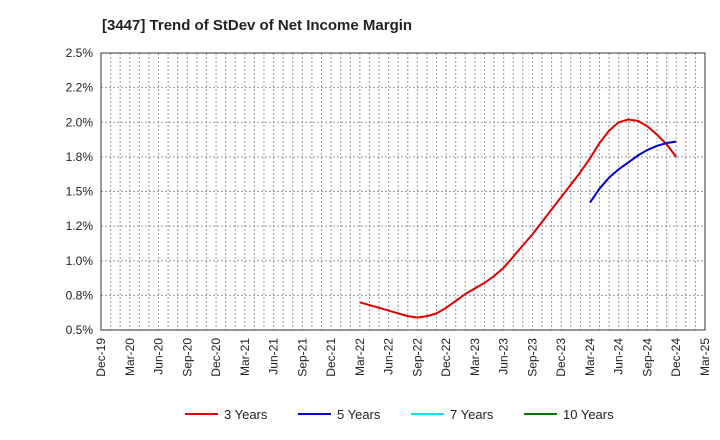 The height and width of the screenshot is (440, 720). I want to click on x-tick-label: Sep-20, so click(187, 357).